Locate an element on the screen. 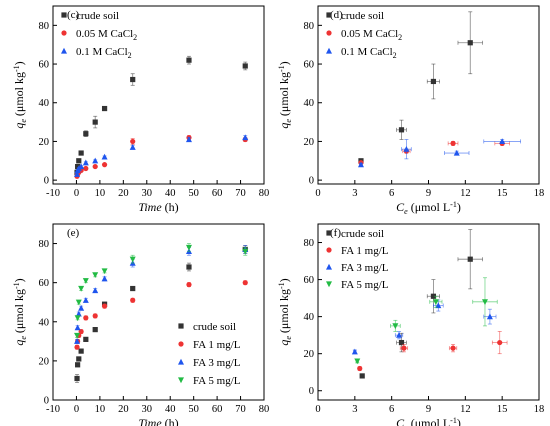 This screenshot has height=426, width=550. legend-subscript: 2 is located at coordinates (135, 37).